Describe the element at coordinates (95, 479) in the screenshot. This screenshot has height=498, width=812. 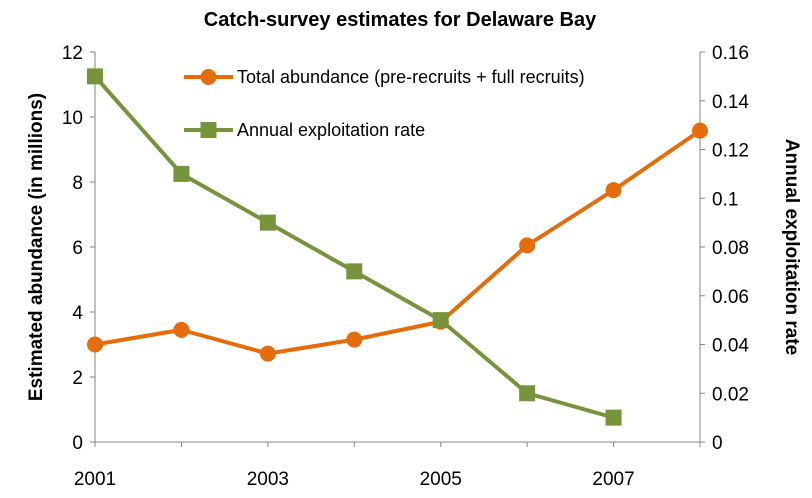
I see `x-tick-label: 2001` at that location.